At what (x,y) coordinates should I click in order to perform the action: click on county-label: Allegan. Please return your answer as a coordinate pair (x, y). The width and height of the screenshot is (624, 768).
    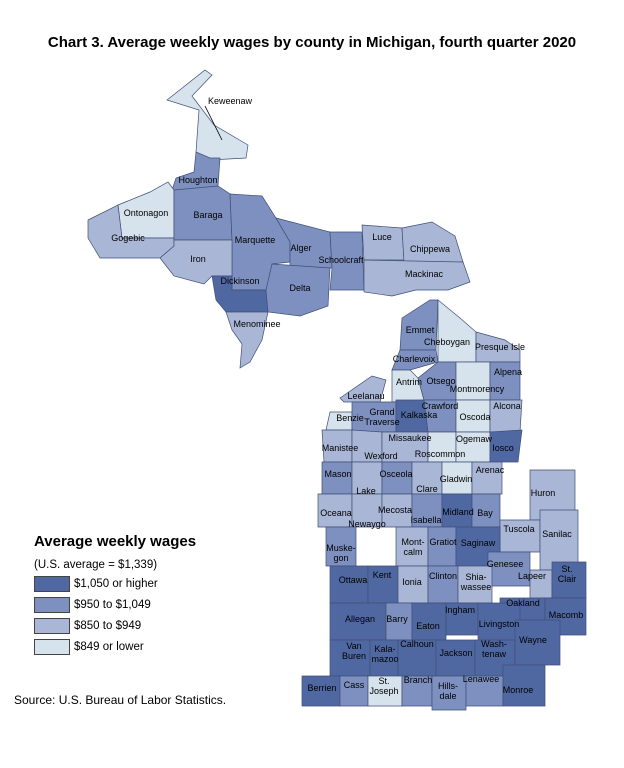
    Looking at the image, I should click on (360, 619).